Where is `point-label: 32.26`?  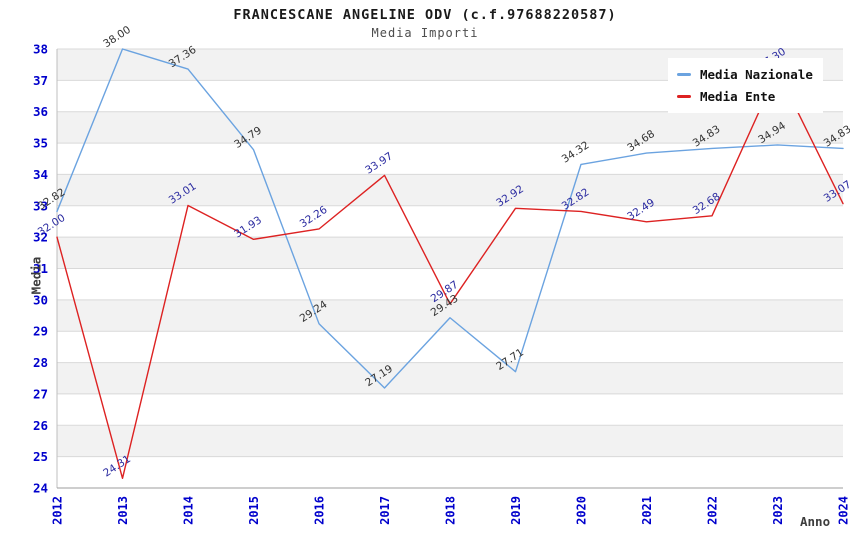 point-label: 32.26 is located at coordinates (314, 217).